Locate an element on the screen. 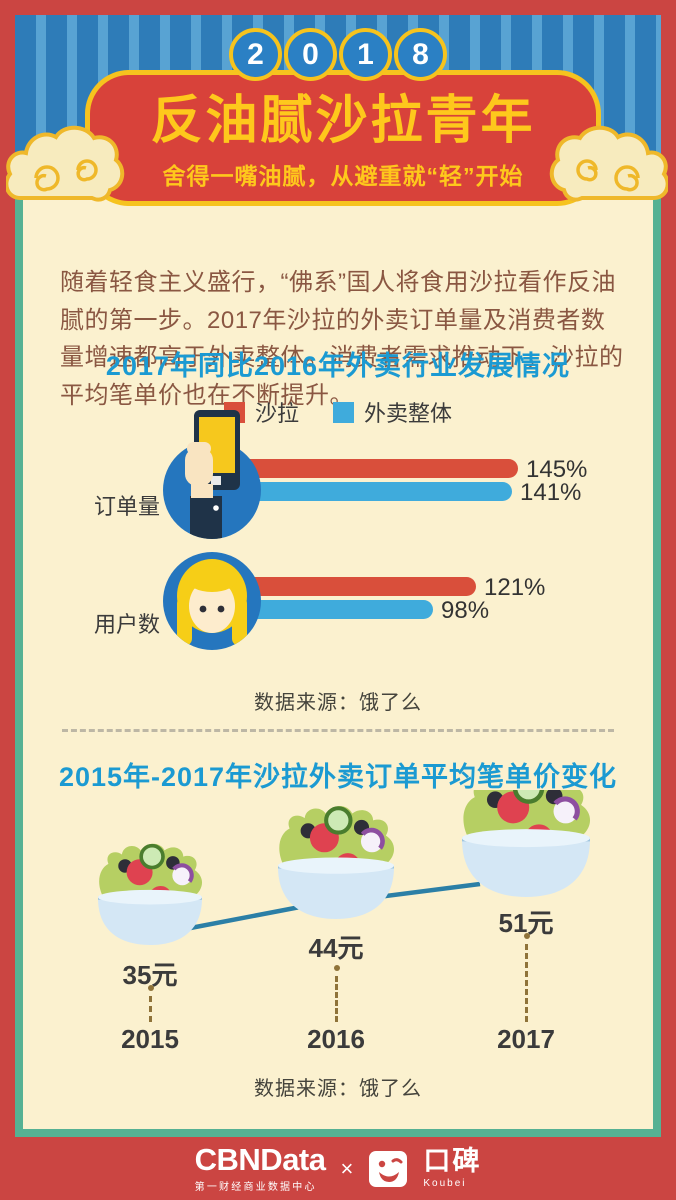  chart2-title: 2015年-2017年沙拉外卖订单平均笔单价变化 is located at coordinates (338, 777).